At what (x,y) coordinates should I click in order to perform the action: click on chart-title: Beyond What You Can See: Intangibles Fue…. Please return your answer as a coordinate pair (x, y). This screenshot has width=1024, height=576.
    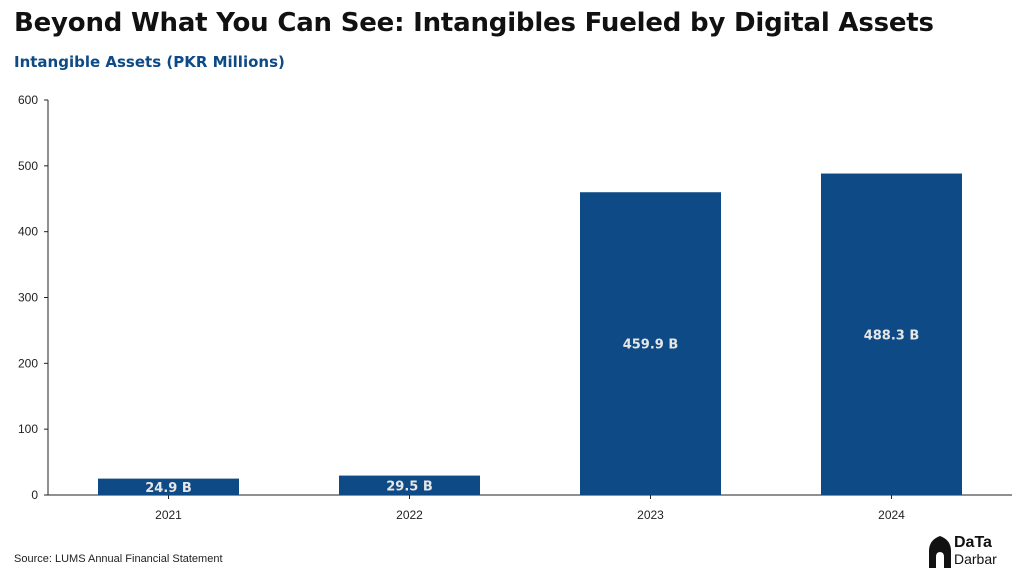
    Looking at the image, I should click on (474, 23).